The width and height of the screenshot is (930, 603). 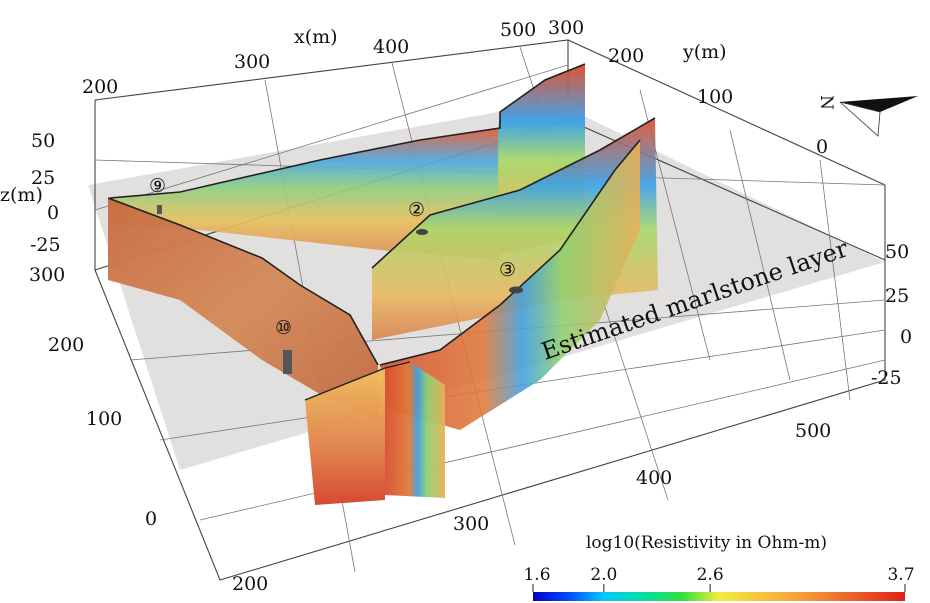 What do you see at coordinates (43, 178) in the screenshot?
I see `z-tick-label: 25` at bounding box center [43, 178].